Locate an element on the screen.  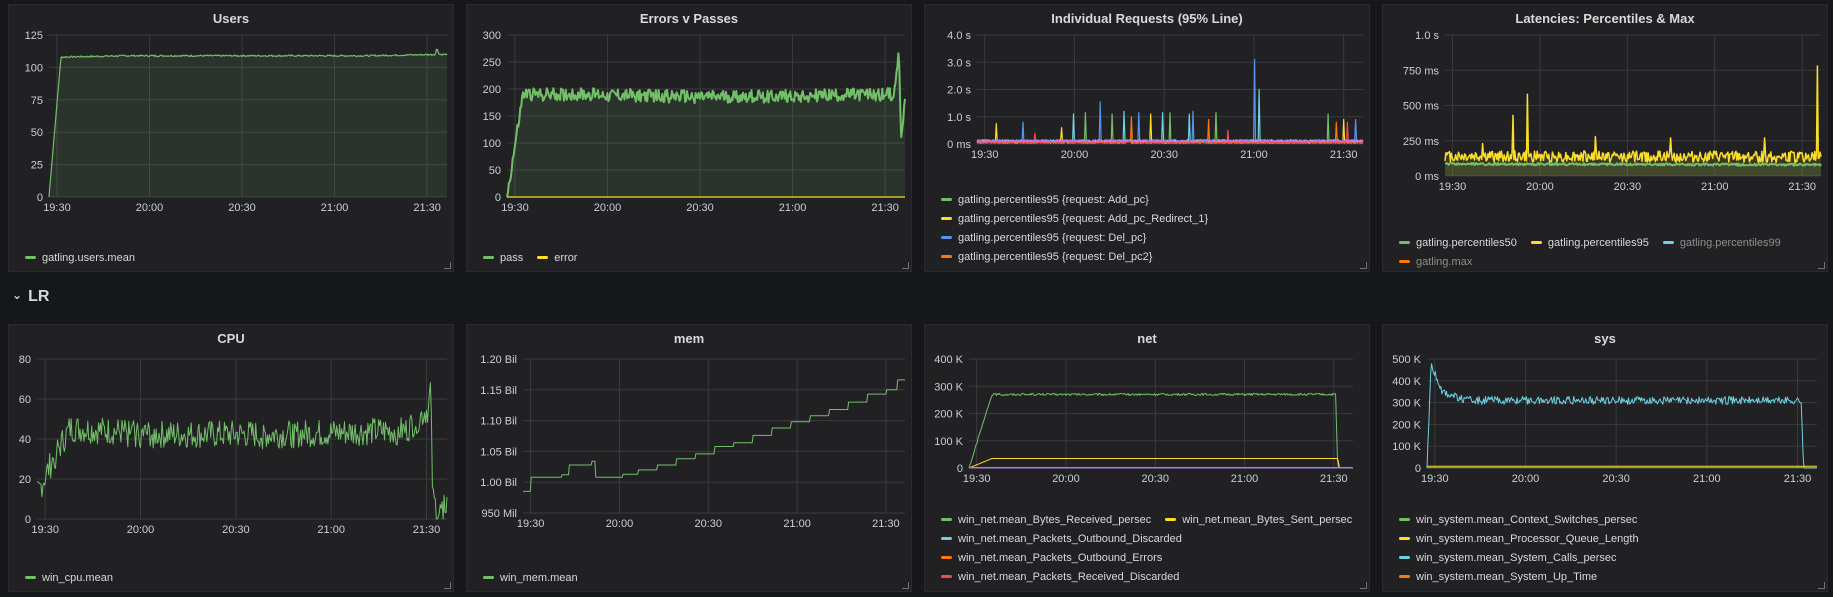
legend-row: win_system.mean_System_Calls_persec is located at coordinates (1609, 558).